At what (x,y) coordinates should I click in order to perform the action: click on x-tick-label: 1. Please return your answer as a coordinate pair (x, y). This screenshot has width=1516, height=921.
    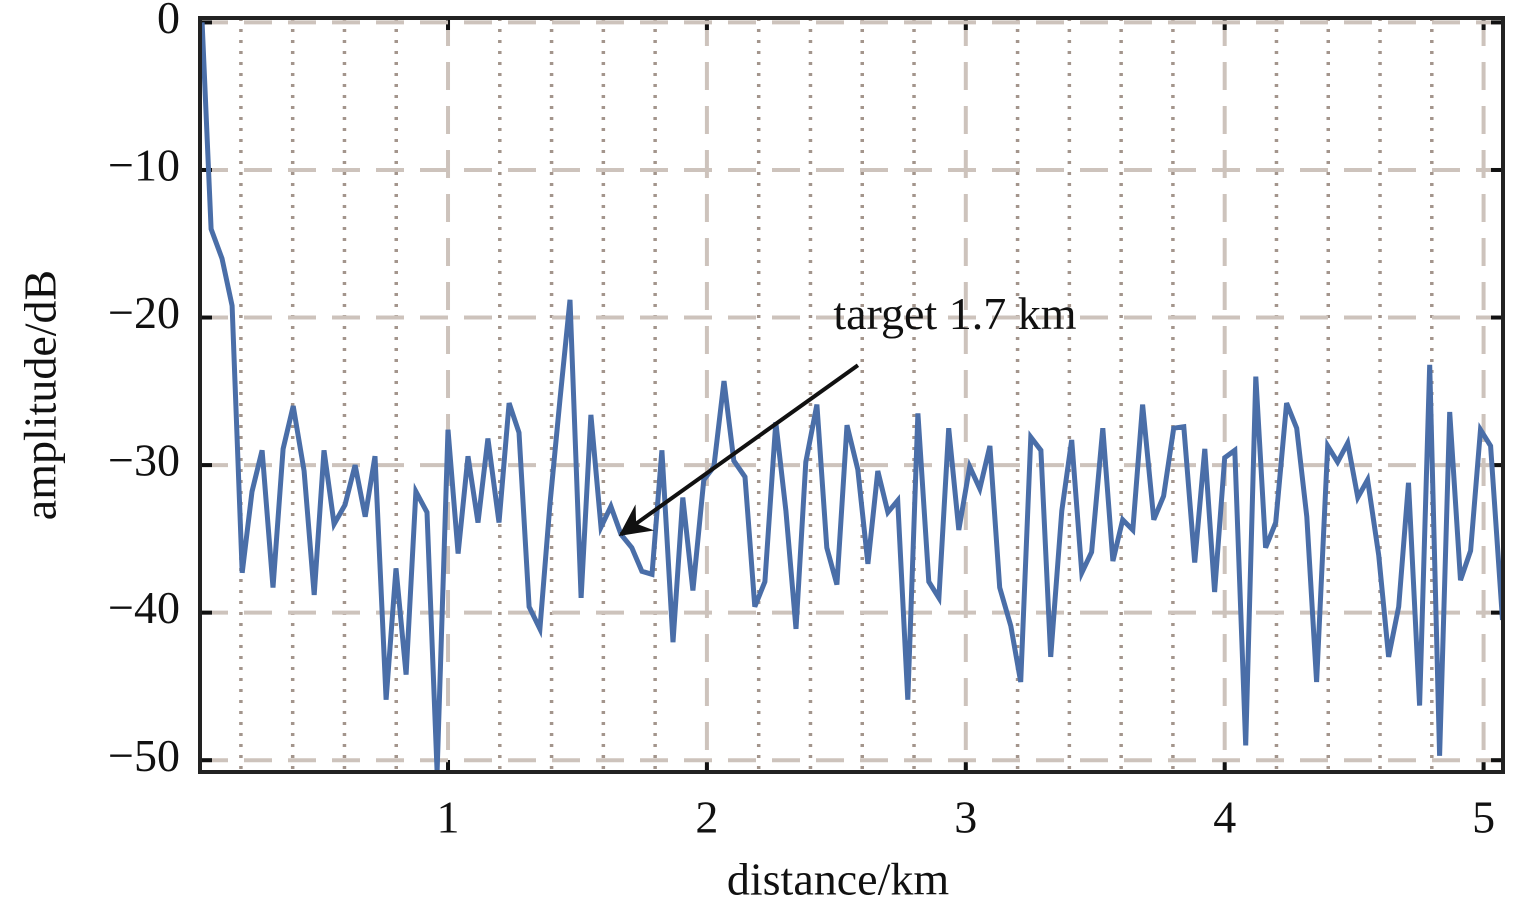
    Looking at the image, I should click on (448, 817).